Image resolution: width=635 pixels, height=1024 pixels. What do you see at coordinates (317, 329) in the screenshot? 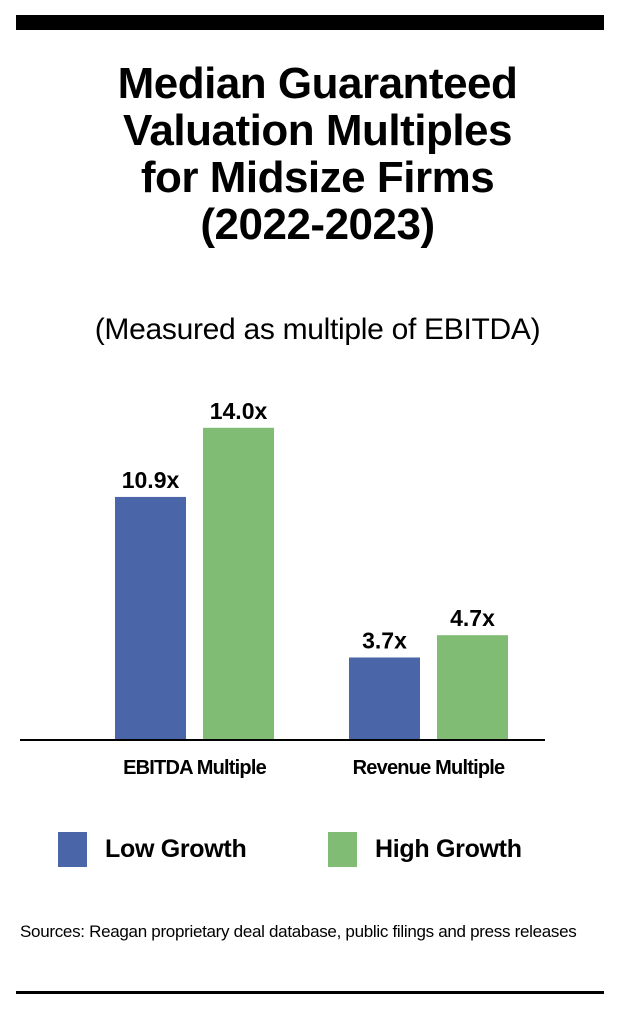
I see `chart-subtitle: (Measured as multiple of EBITDA)` at bounding box center [317, 329].